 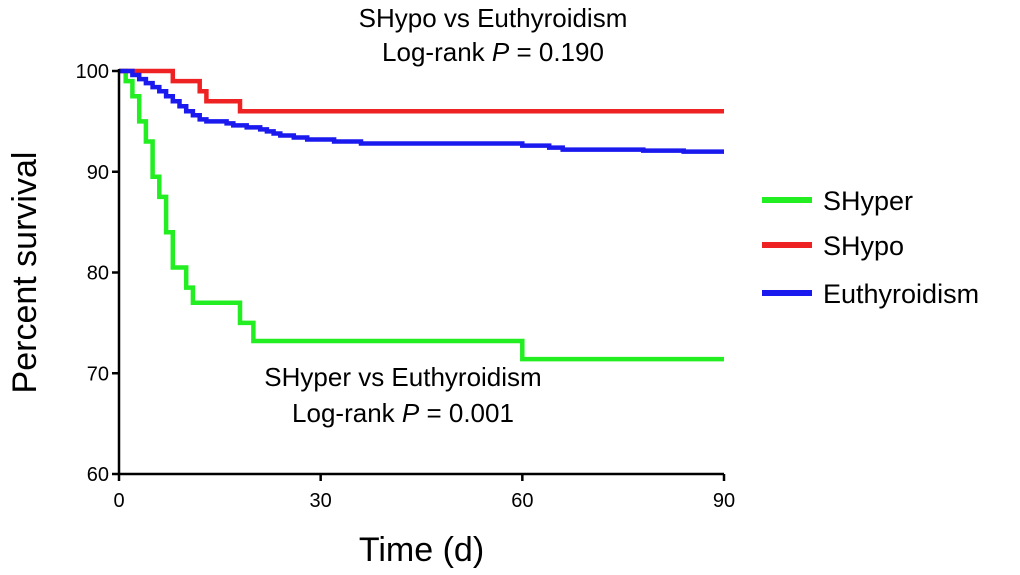 I want to click on y-axis-title: Percent survival, so click(x=25, y=273).